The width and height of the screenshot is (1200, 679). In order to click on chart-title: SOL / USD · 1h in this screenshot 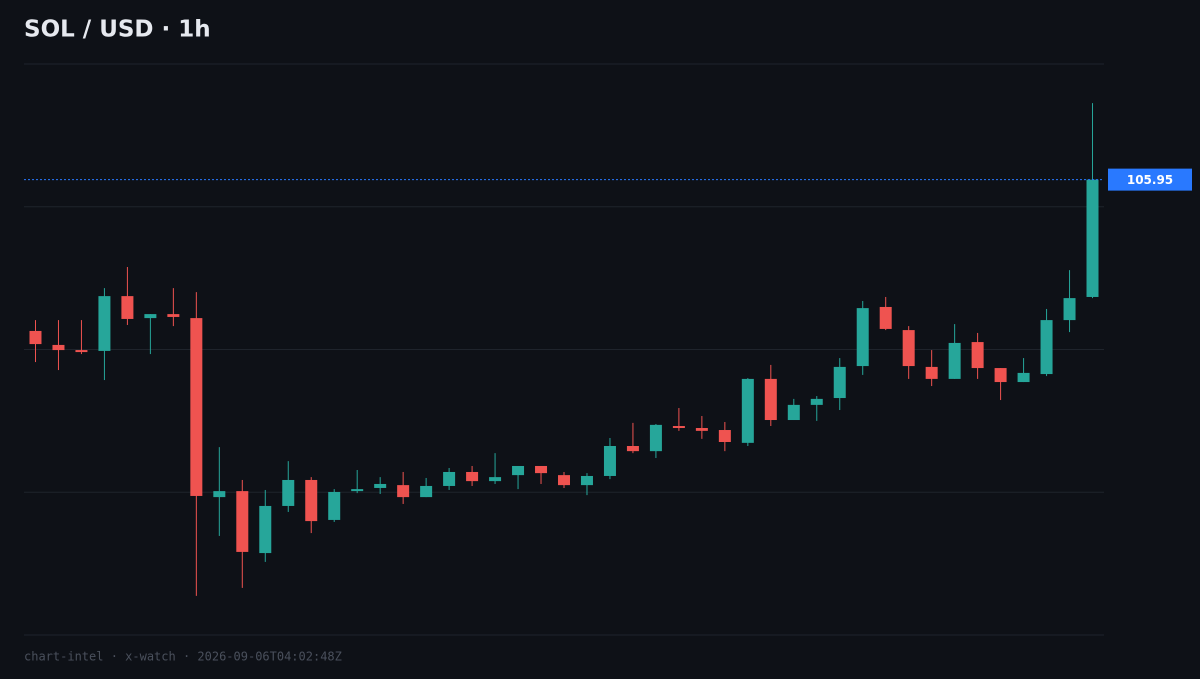, I will do `click(117, 30)`.